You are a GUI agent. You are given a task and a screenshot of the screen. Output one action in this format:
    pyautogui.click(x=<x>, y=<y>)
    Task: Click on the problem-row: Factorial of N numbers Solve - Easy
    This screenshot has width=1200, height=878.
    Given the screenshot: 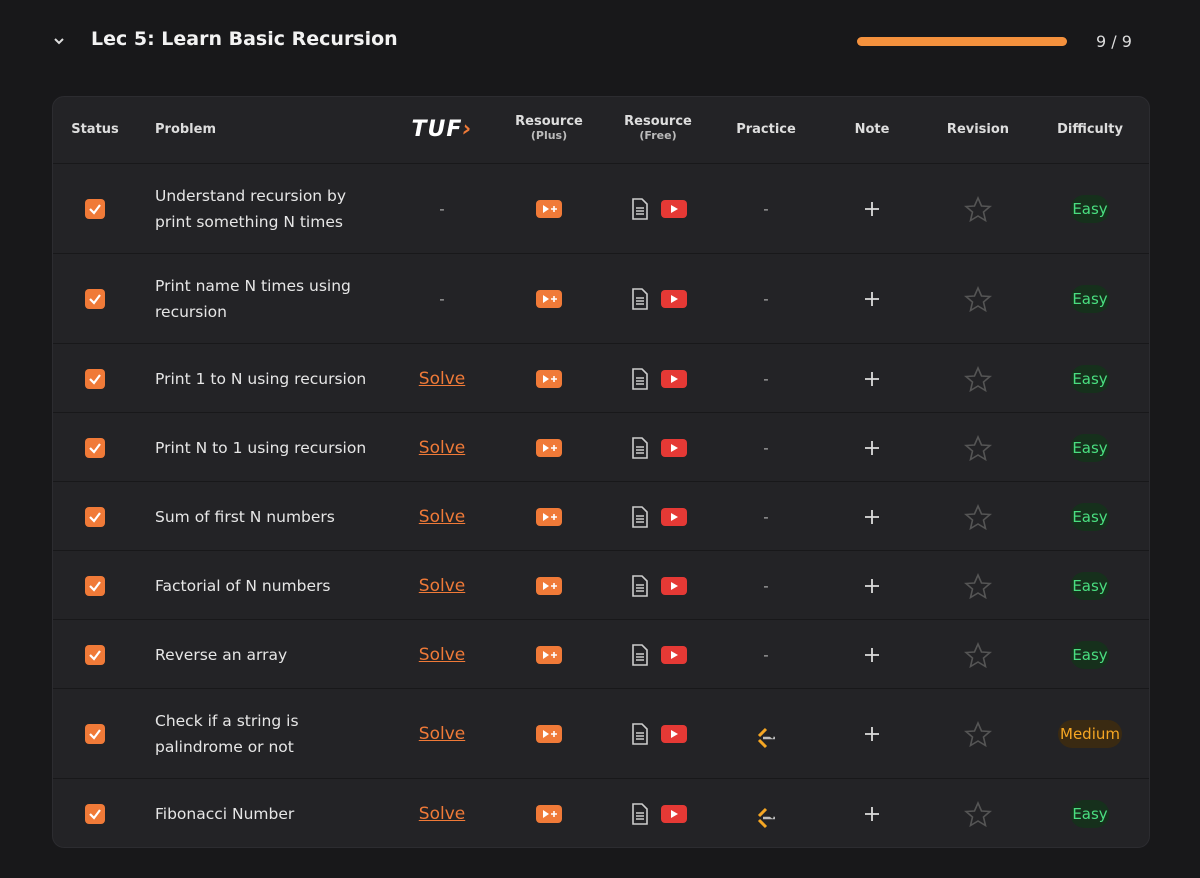 What is the action you would take?
    pyautogui.click(x=601, y=585)
    